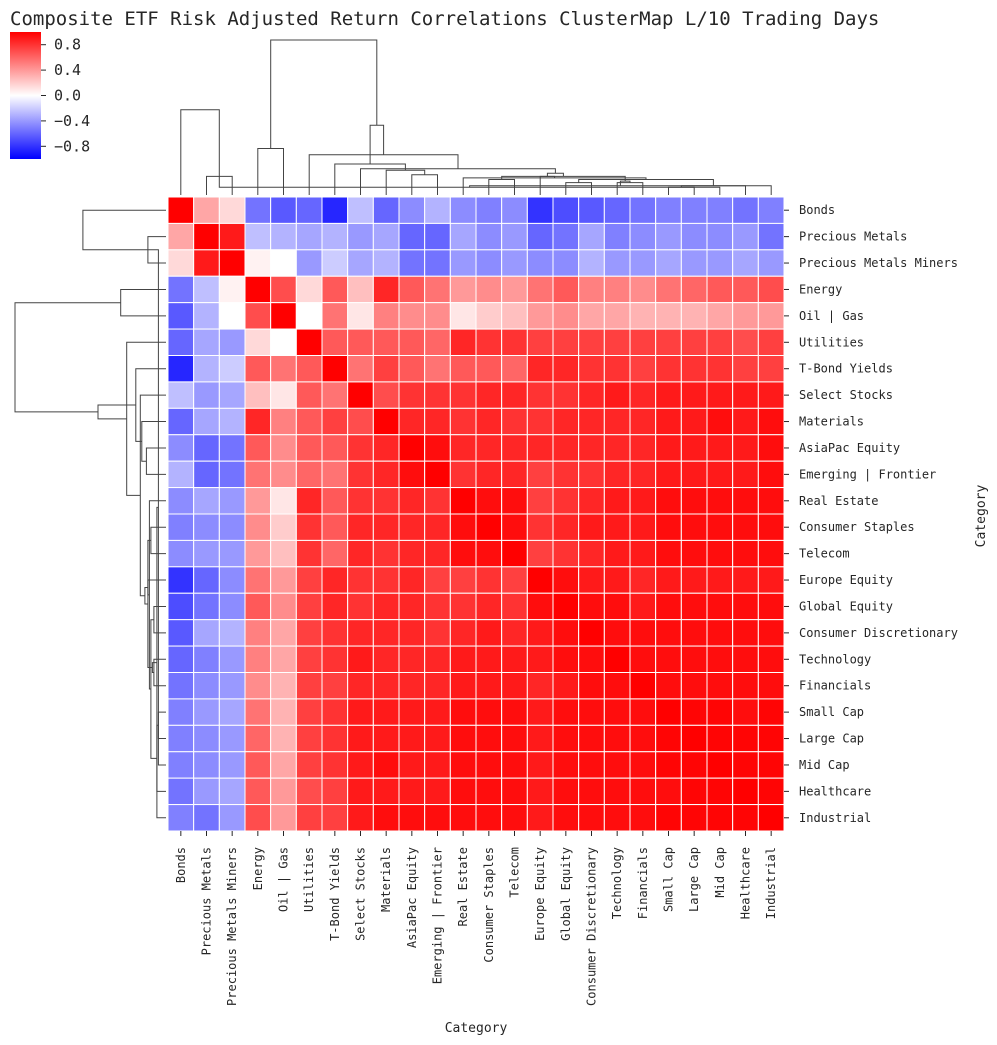  I want to click on y-tick-label: Energy, so click(820, 289).